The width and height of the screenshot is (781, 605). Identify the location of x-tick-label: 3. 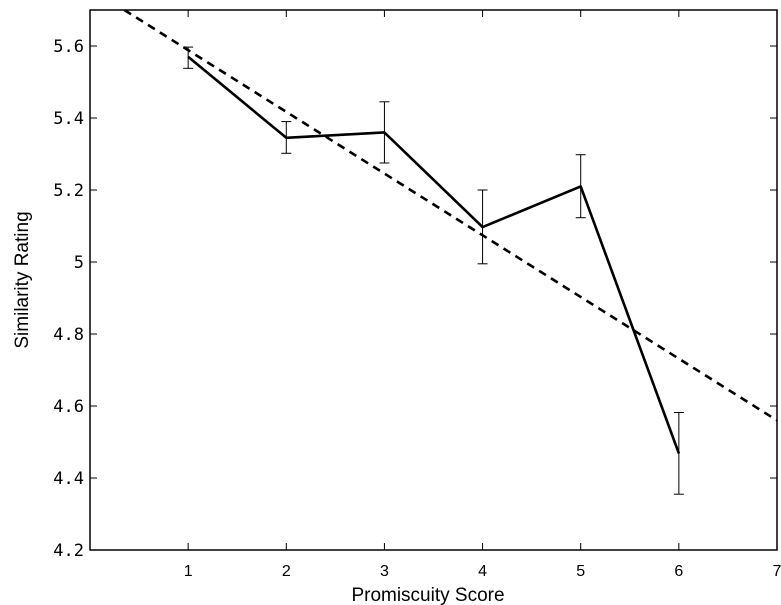
(384, 571).